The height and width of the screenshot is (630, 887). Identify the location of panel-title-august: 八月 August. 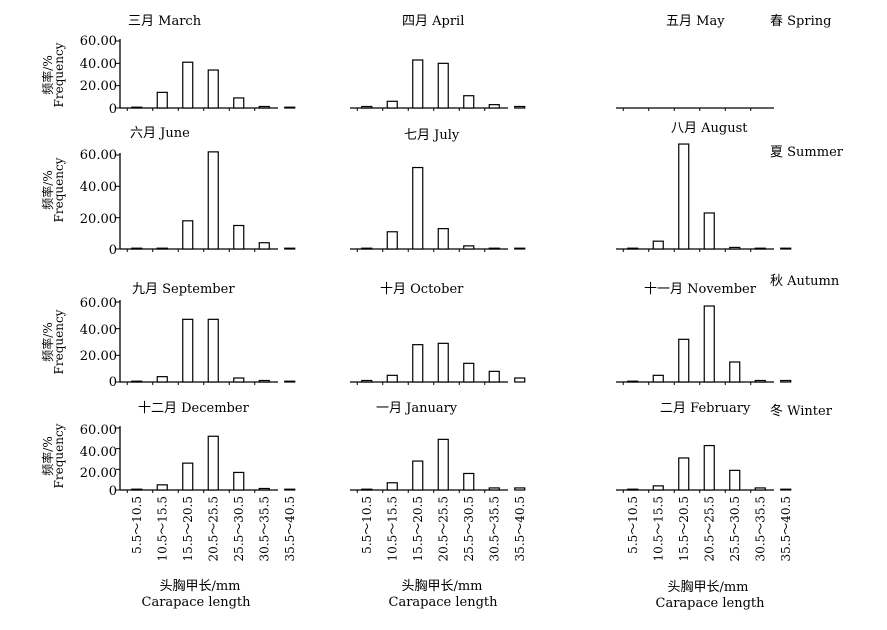
(709, 128).